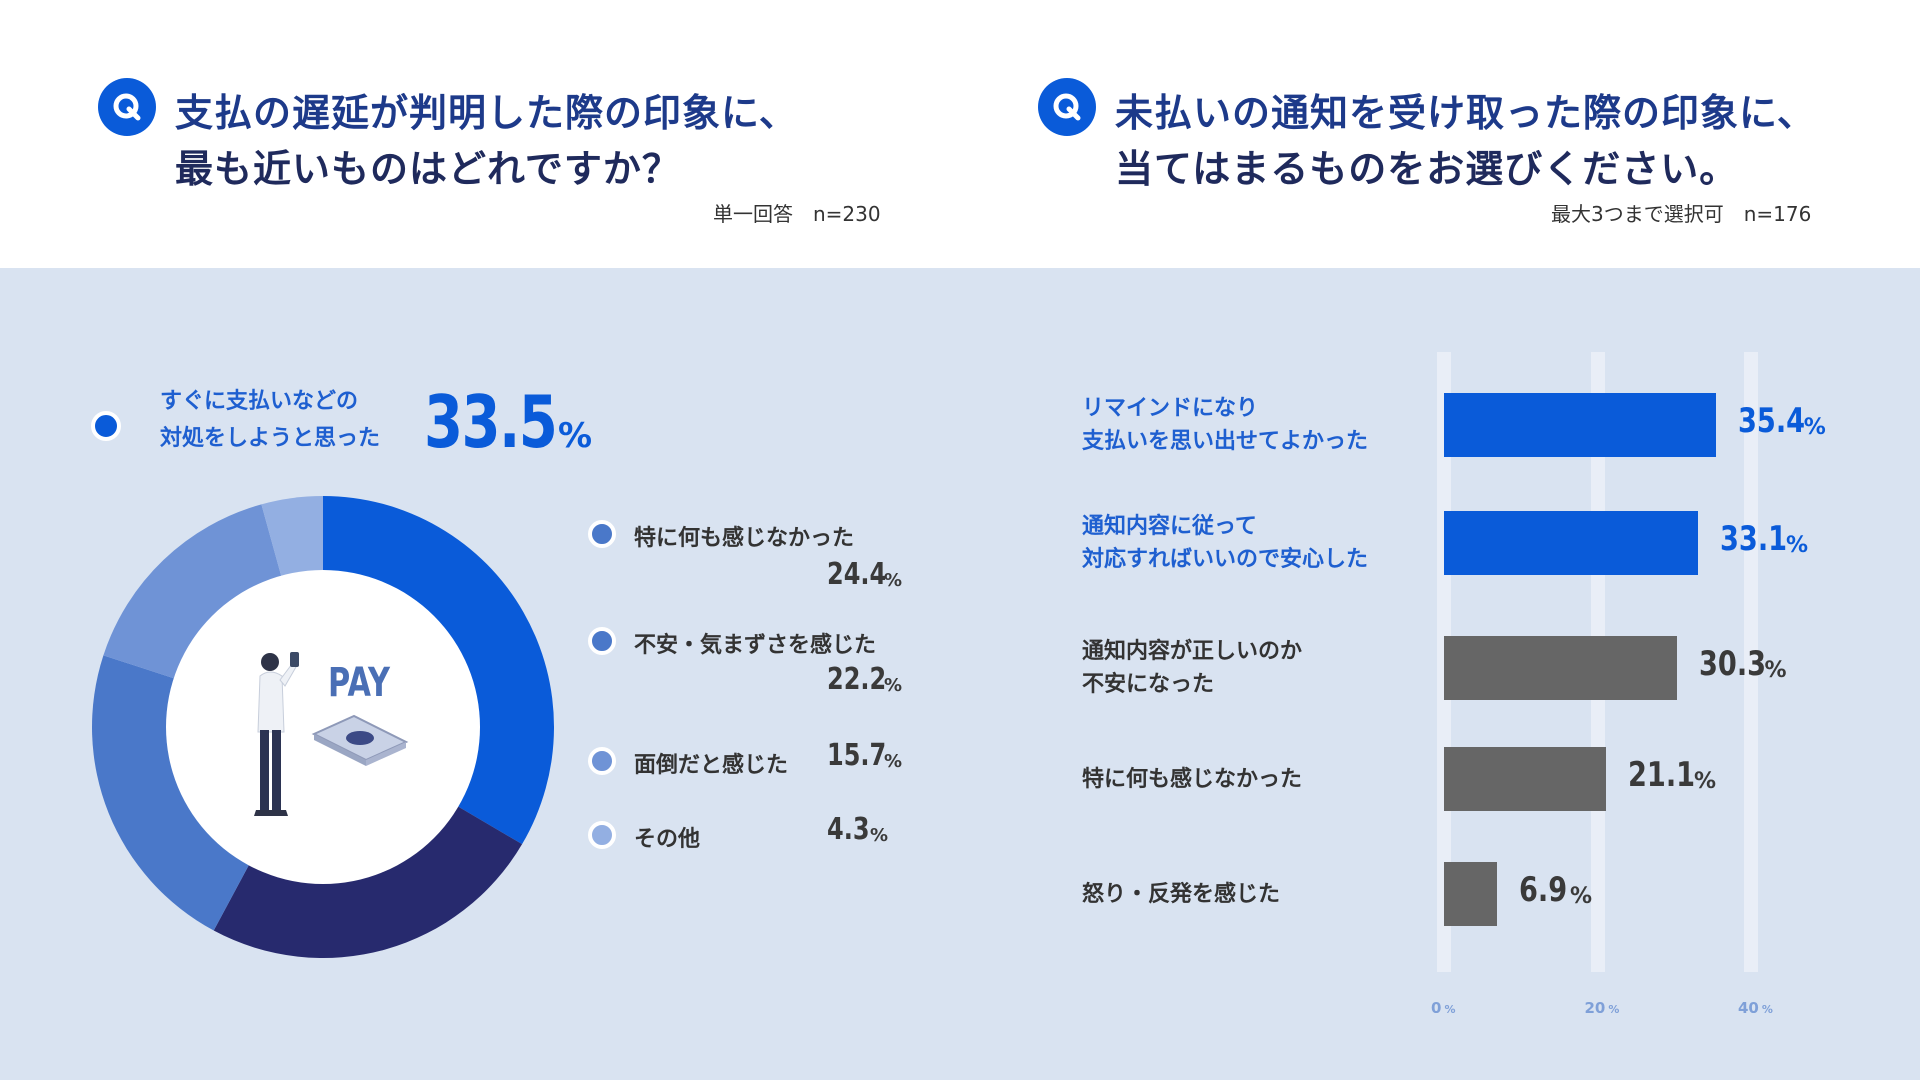 This screenshot has height=1080, width=1920. I want to click on left-question-meta: 単一回答 n=230, so click(797, 214).